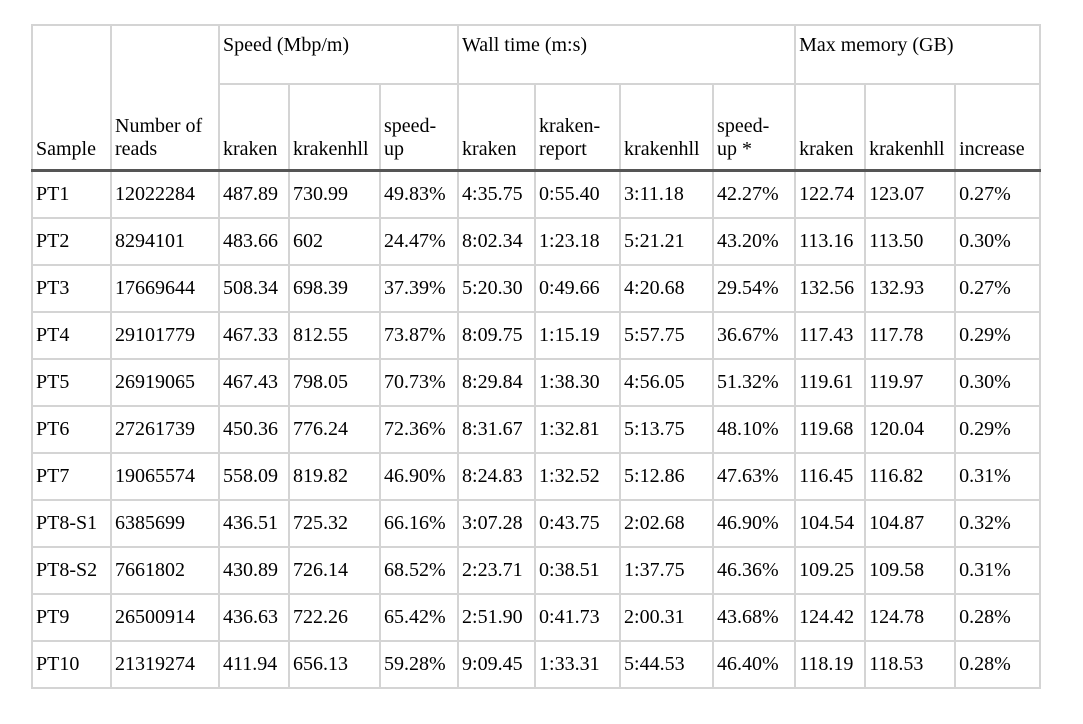 The height and width of the screenshot is (724, 1083). Describe the element at coordinates (165, 617) in the screenshot. I see `num-reads-cell: 26500914` at that location.